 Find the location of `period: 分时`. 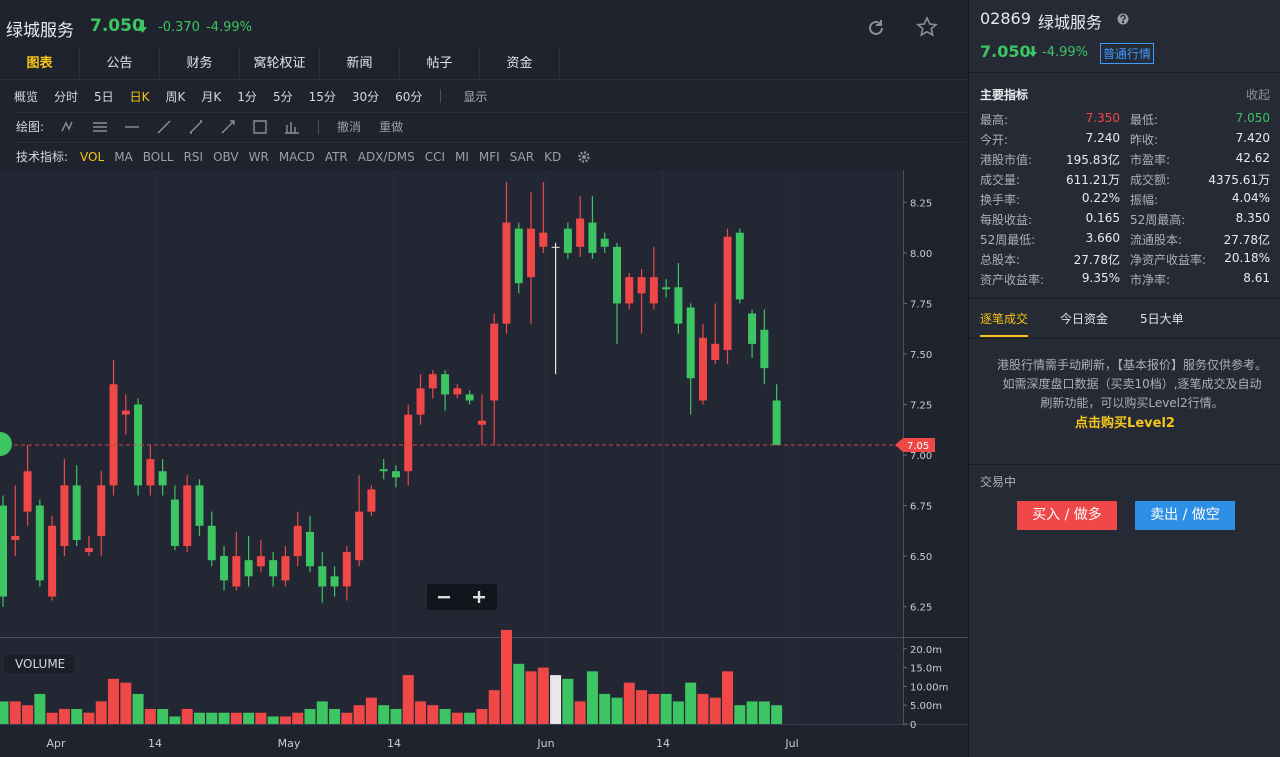

period: 分时 is located at coordinates (66, 96).